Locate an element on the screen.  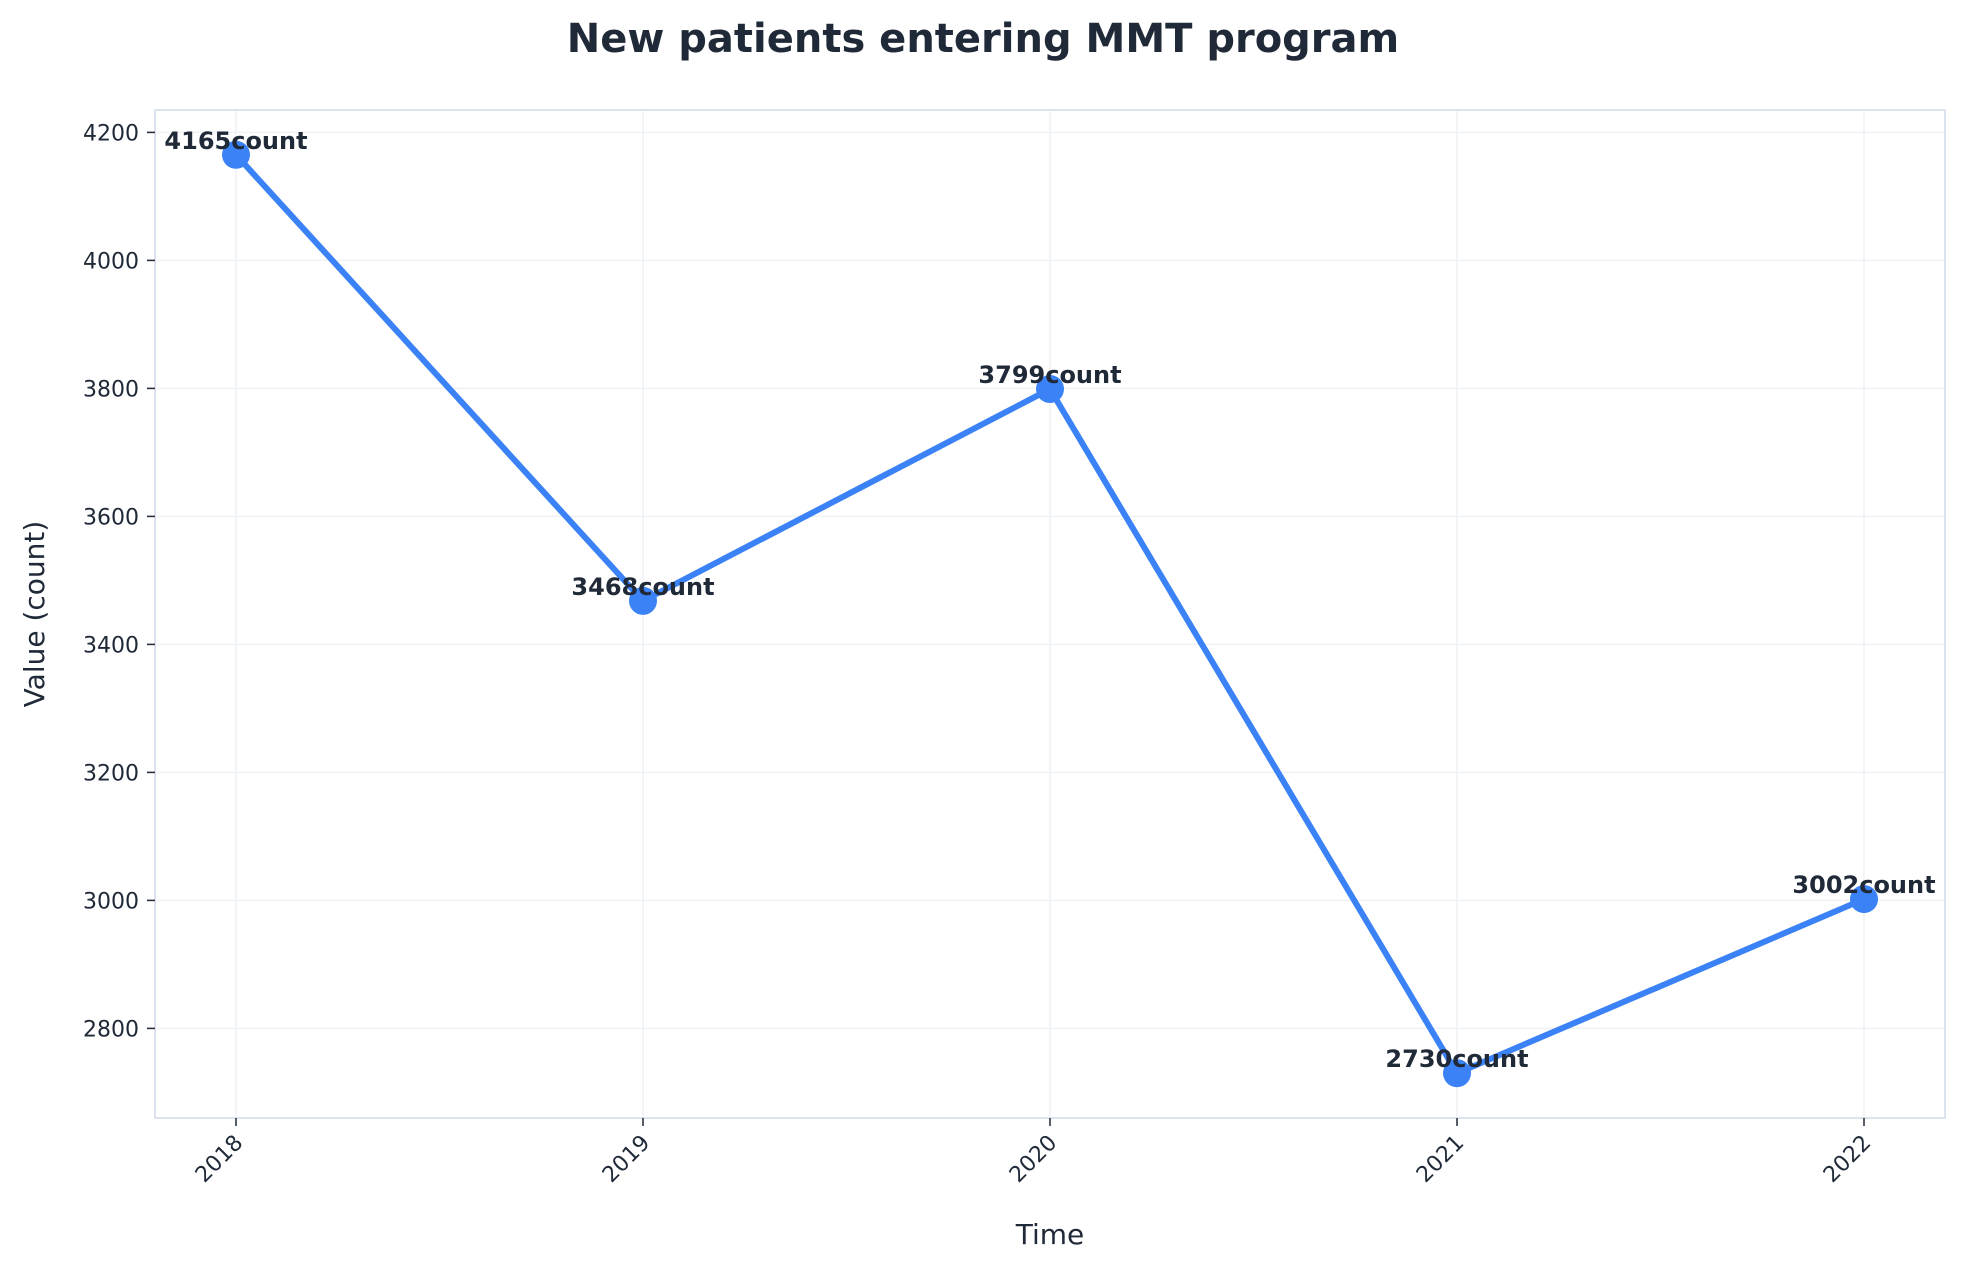
x-tick-label: 2020 is located at coordinates (1033, 1159).